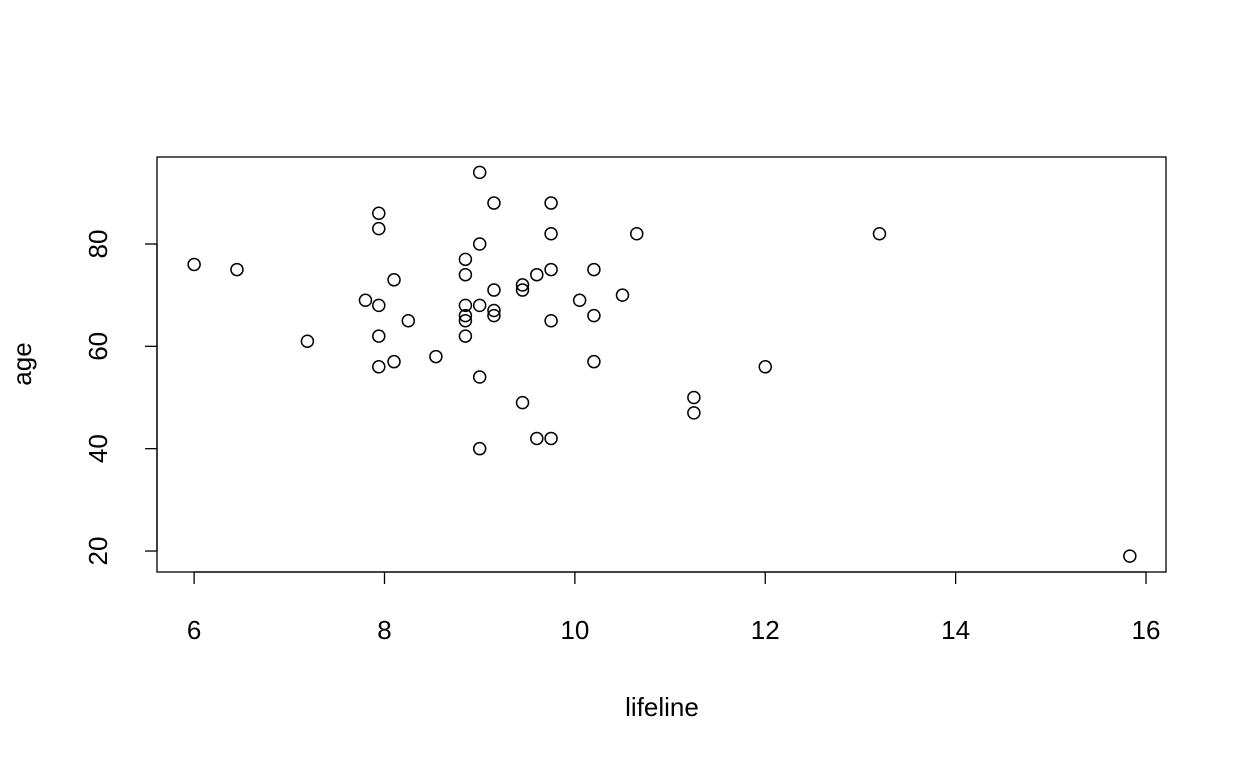 The width and height of the screenshot is (1248, 773). Describe the element at coordinates (662, 707) in the screenshot. I see `x-axis-label: lifeline` at that location.